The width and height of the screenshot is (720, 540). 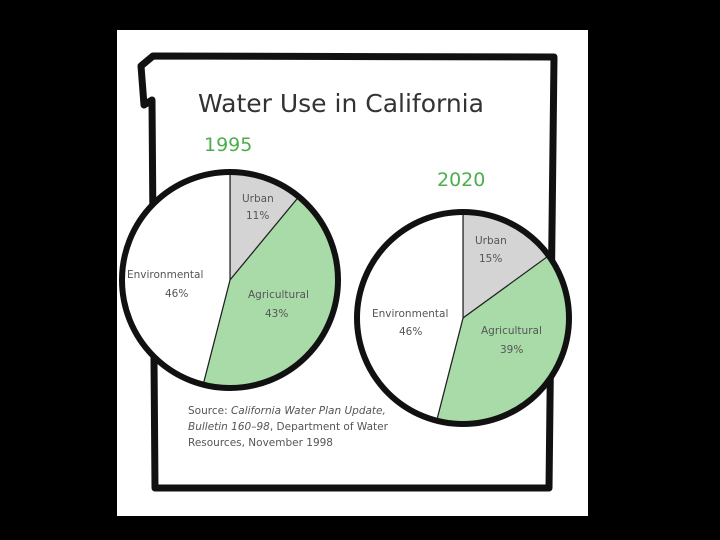 What do you see at coordinates (209, 411) in the screenshot?
I see `source-prefix: Source:` at bounding box center [209, 411].